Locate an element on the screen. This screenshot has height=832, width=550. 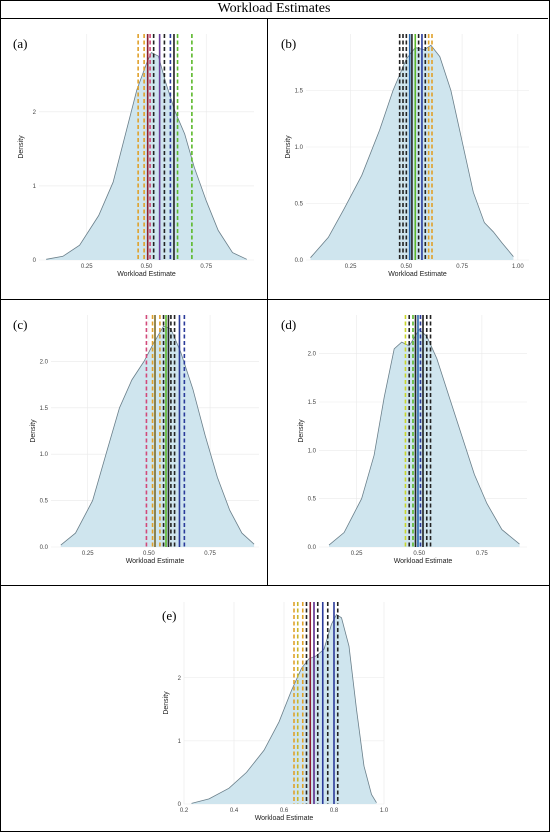
divider-col is located at coordinates (267, 302).